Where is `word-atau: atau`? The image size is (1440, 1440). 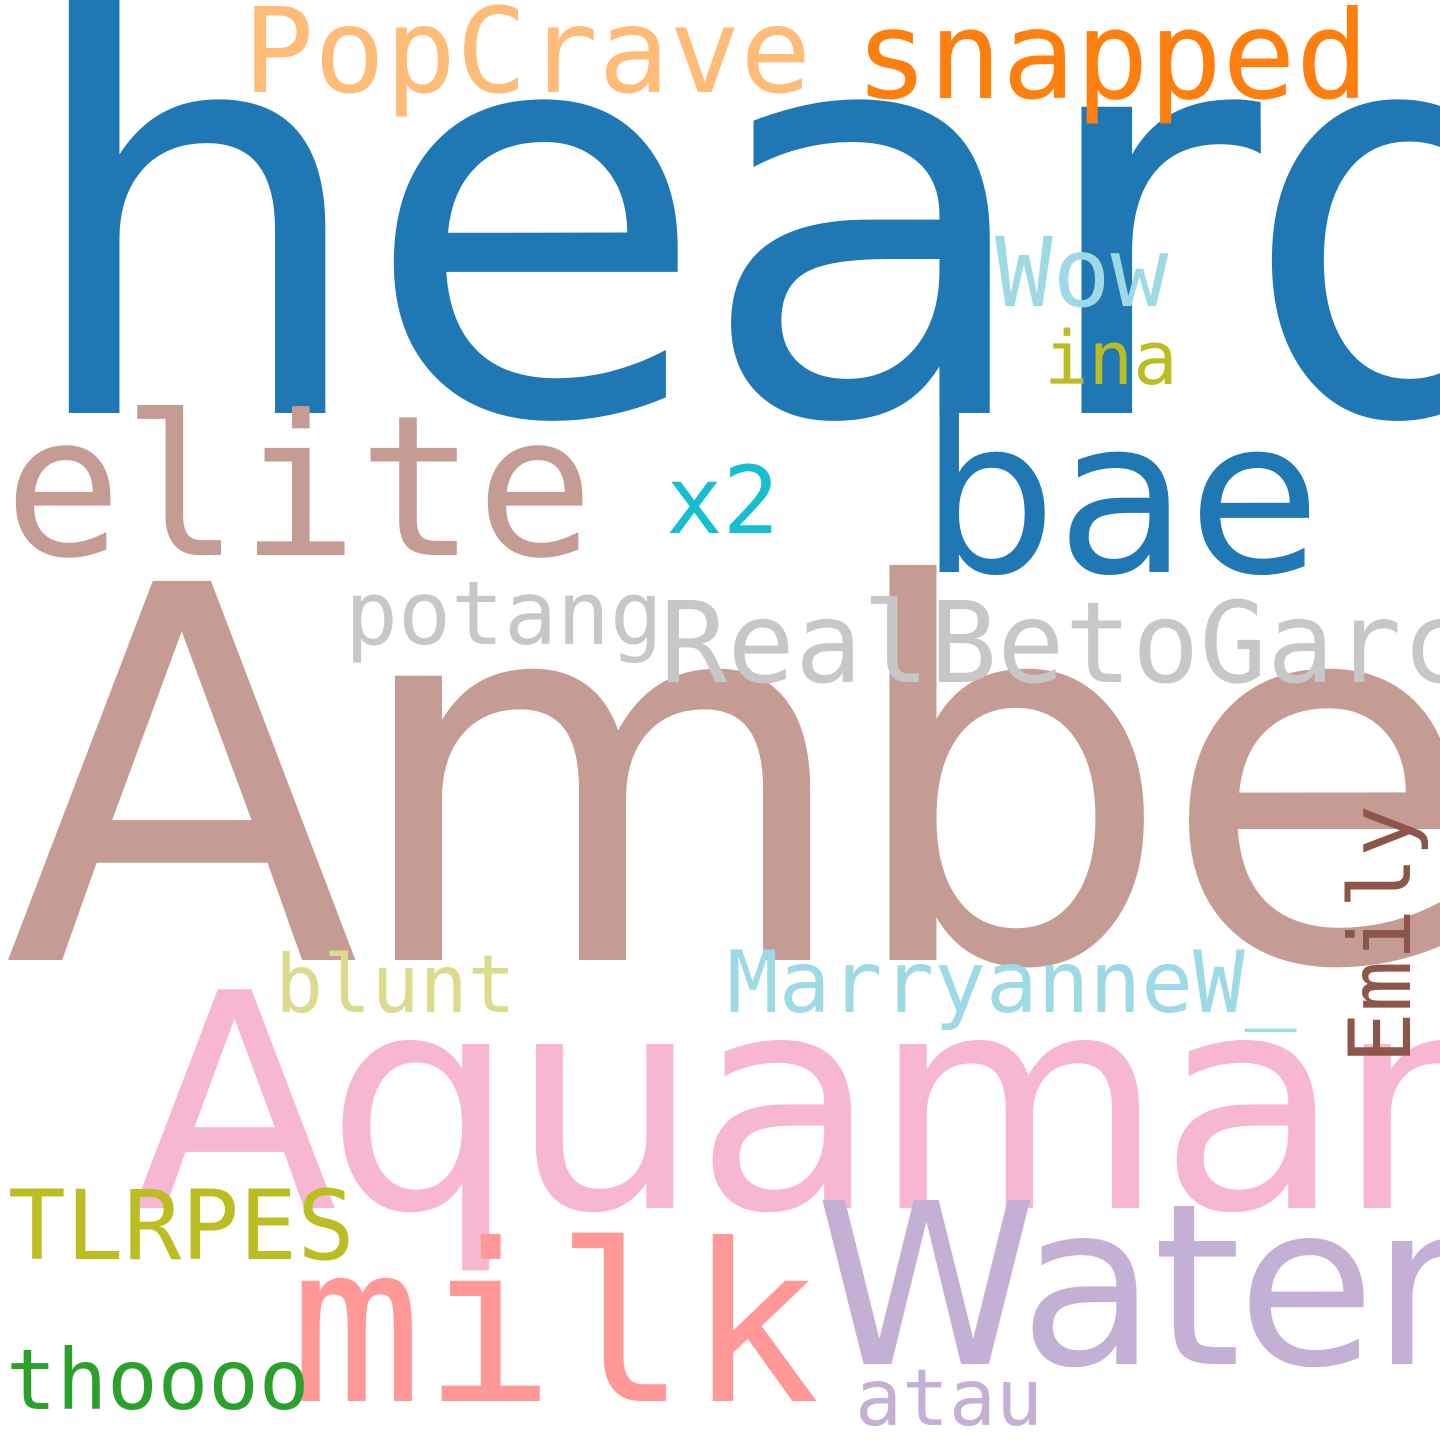 word-atau: atau is located at coordinates (949, 1397).